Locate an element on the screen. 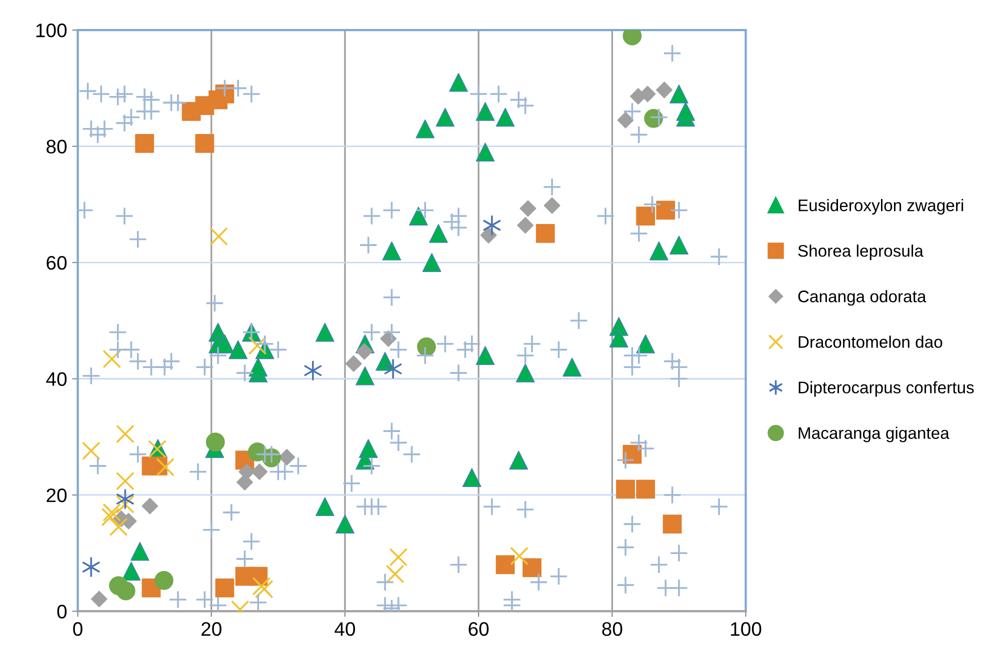  x-tick-label: 80 is located at coordinates (612, 629).